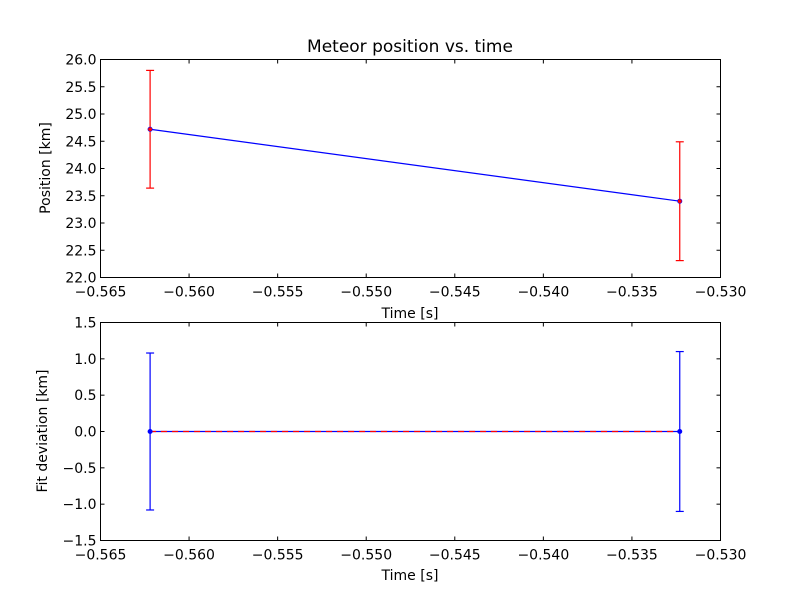  Describe the element at coordinates (80, 251) in the screenshot. I see `y-tick-label: 22.5` at that location.